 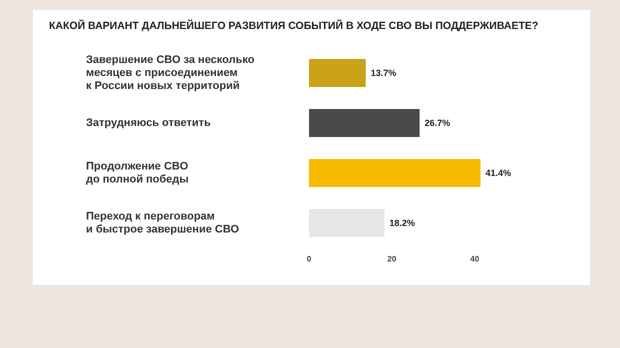 I want to click on x-tick-label: 20, so click(x=392, y=259).